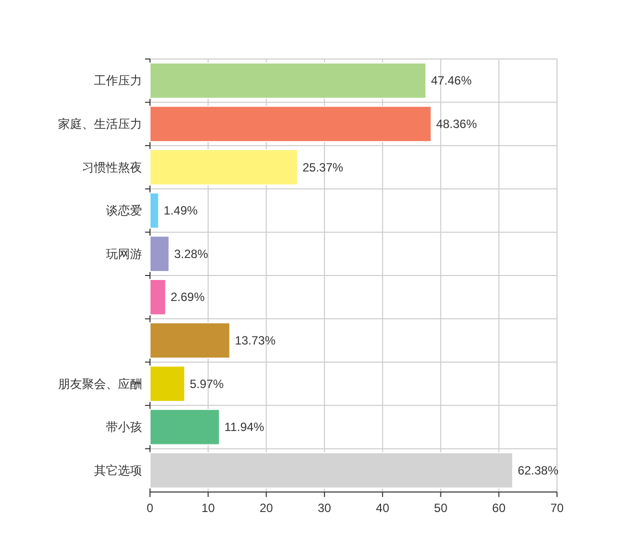  Describe the element at coordinates (557, 508) in the screenshot. I see `x-tick-label: 70` at that location.